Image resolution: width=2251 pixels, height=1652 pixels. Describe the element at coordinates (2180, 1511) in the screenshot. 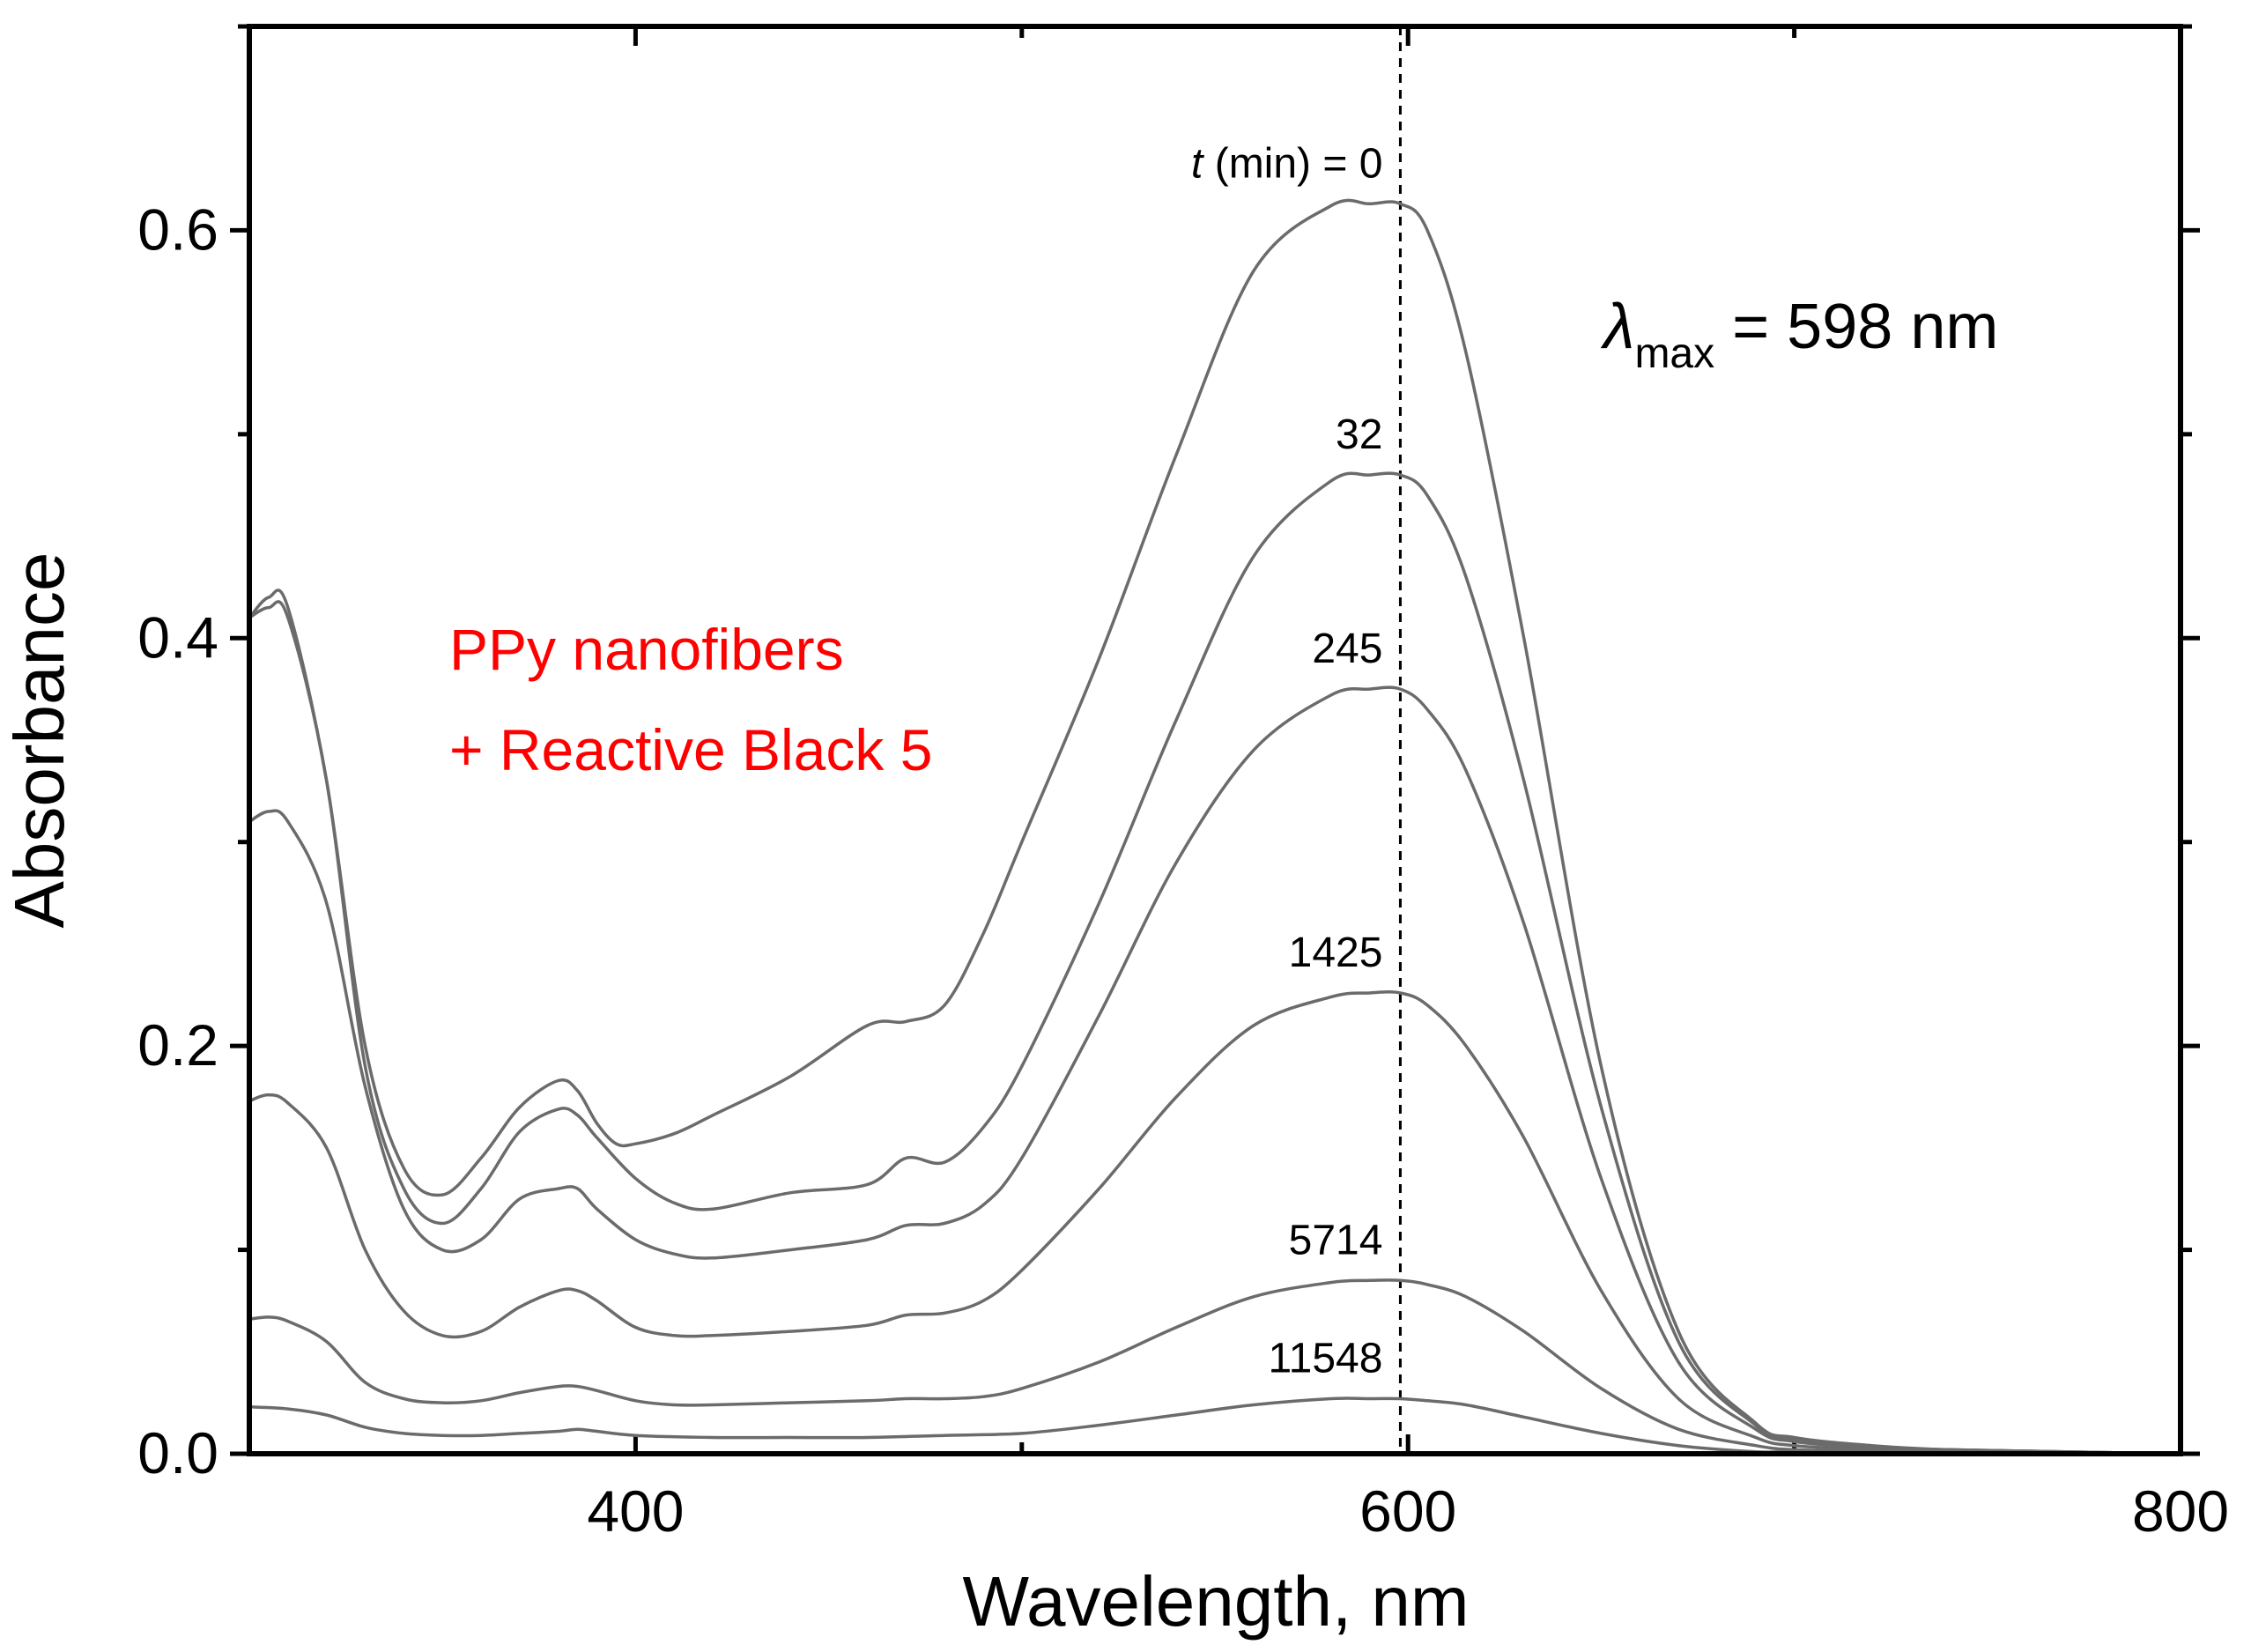

I see `x-tick-label: 800` at that location.